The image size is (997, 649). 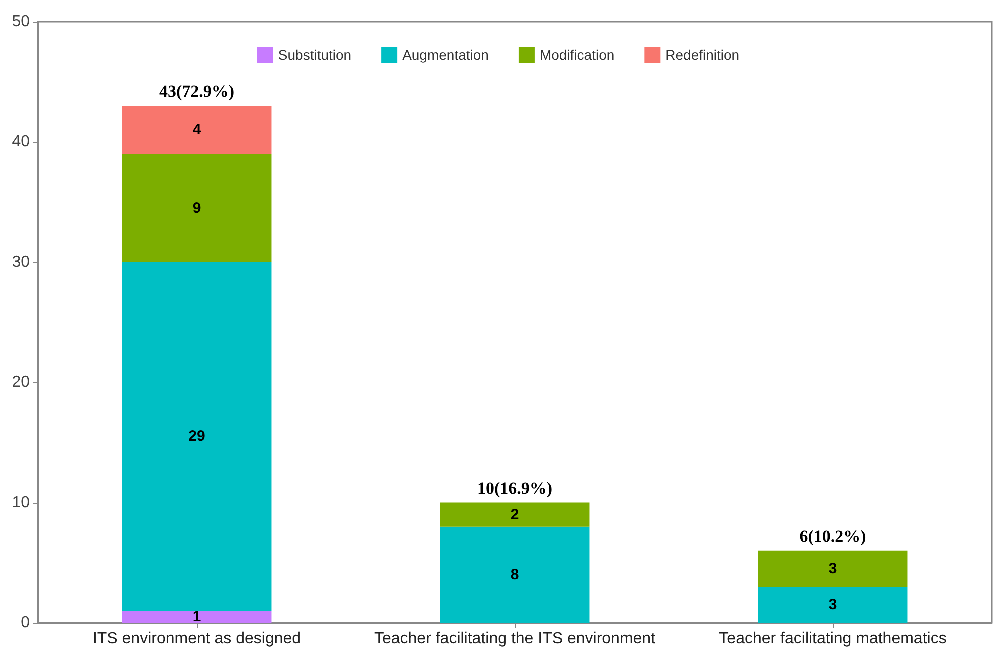 What do you see at coordinates (515, 639) in the screenshot?
I see `x-tick-label: Teacher facilitating the ITS environment` at bounding box center [515, 639].